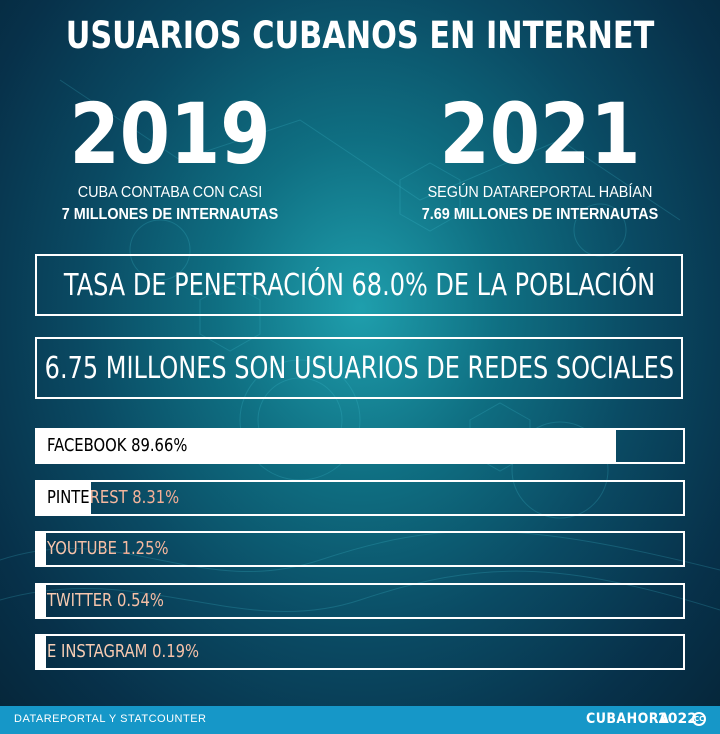 The width and height of the screenshot is (720, 734). What do you see at coordinates (108, 548) in the screenshot?
I see `bar-label-youtube: YOUTUBE 1.25%` at bounding box center [108, 548].